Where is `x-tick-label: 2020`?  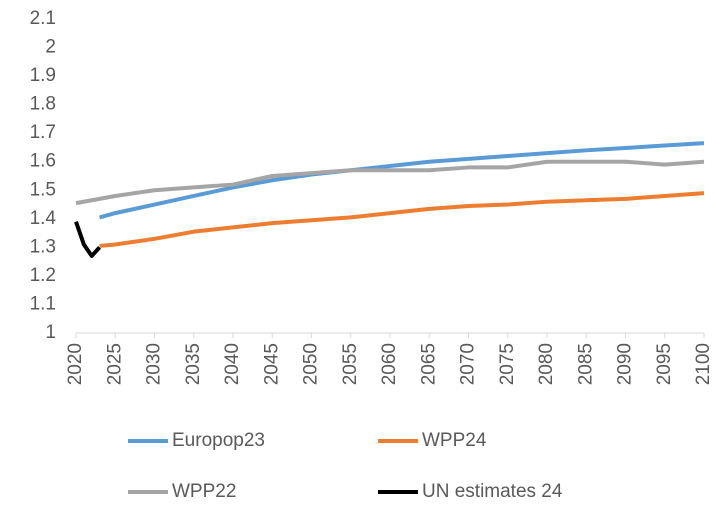
x-tick-label: 2020 is located at coordinates (75, 364).